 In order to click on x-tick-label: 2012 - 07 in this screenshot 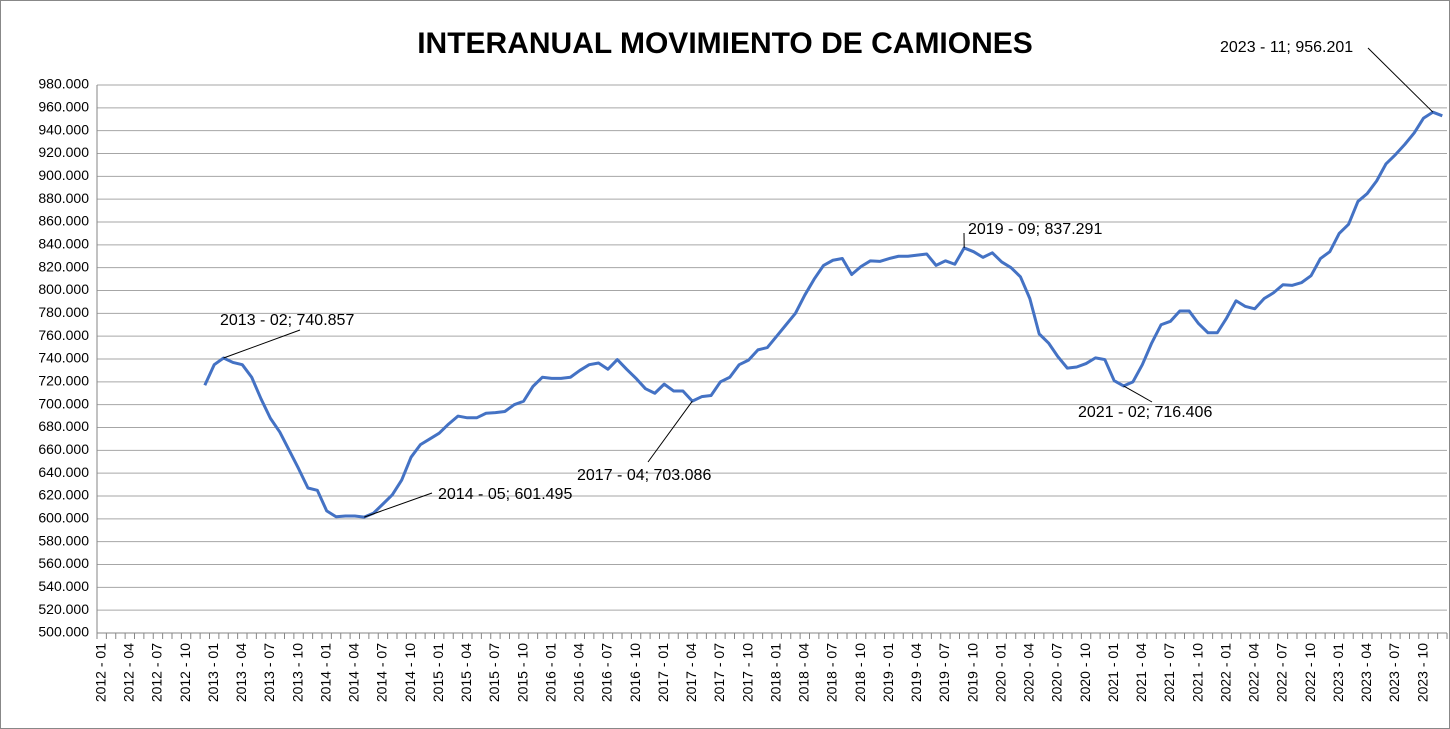, I will do `click(157, 672)`.